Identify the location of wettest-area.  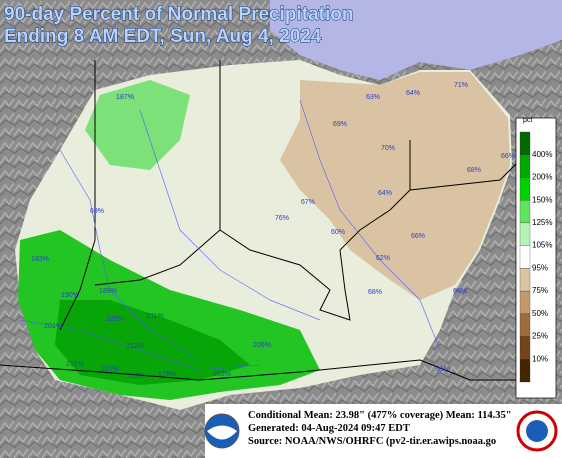
(152, 342).